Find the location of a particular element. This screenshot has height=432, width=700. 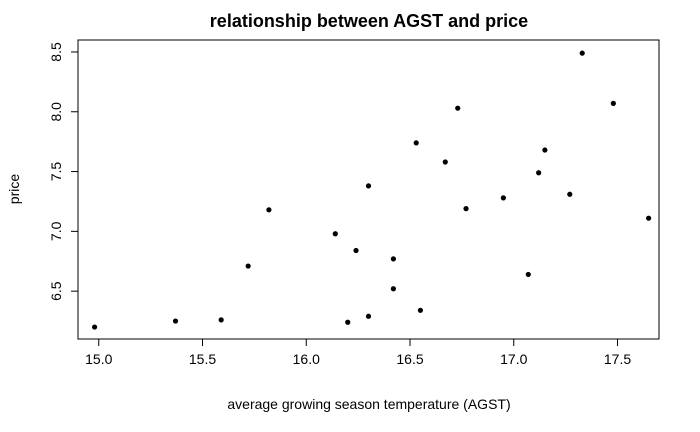

y-tick-label: 8.5 is located at coordinates (56, 52).